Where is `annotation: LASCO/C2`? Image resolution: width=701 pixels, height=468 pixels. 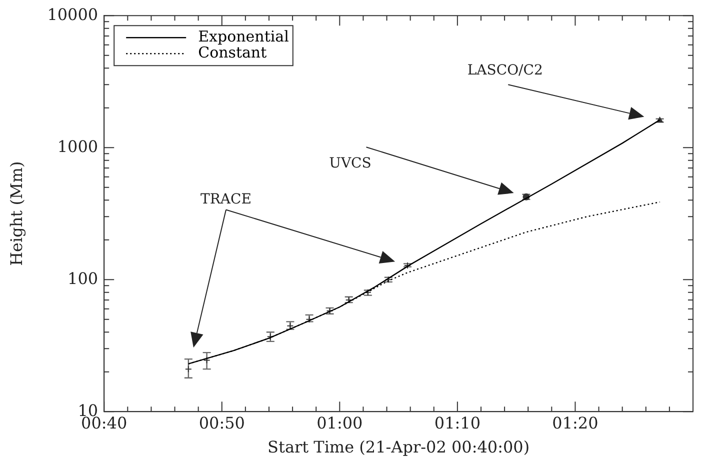
annotation: LASCO/C2 is located at coordinates (505, 70).